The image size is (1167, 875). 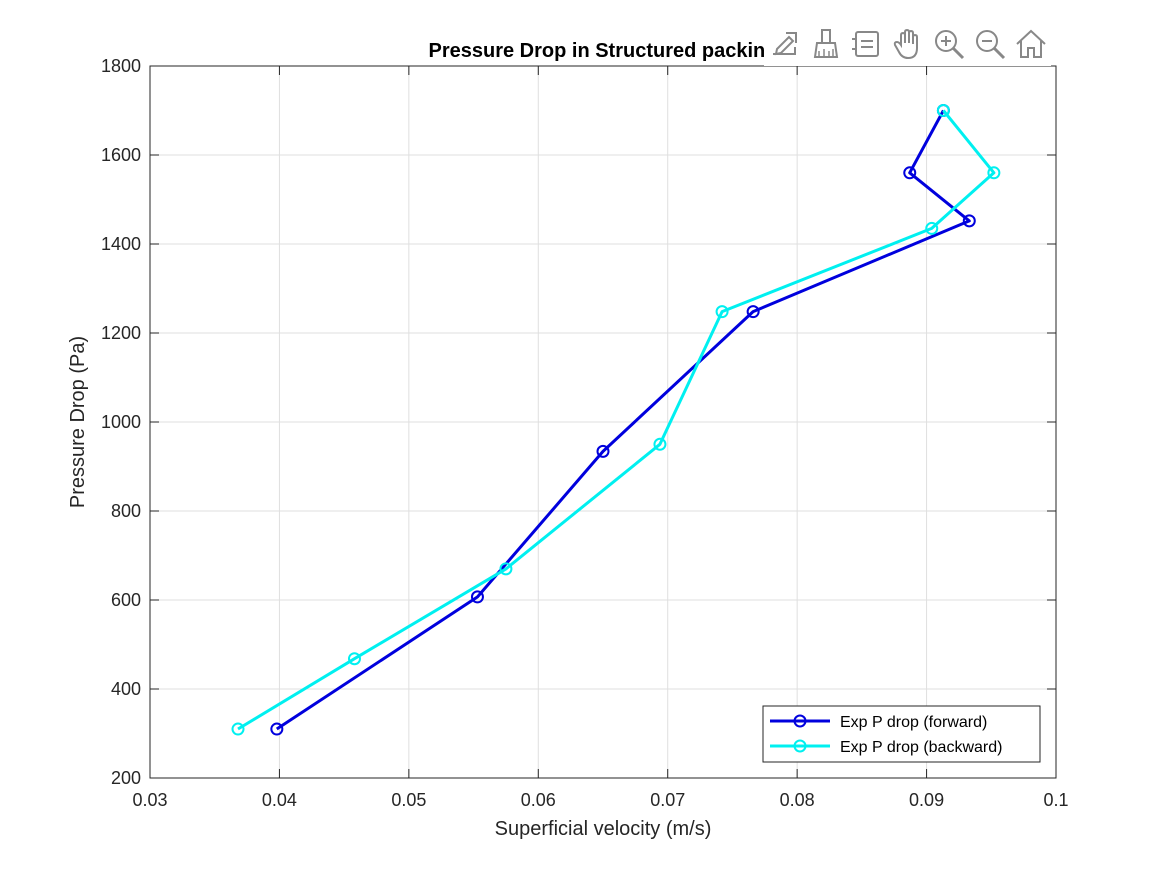 I want to click on export-button, so click(x=784, y=44).